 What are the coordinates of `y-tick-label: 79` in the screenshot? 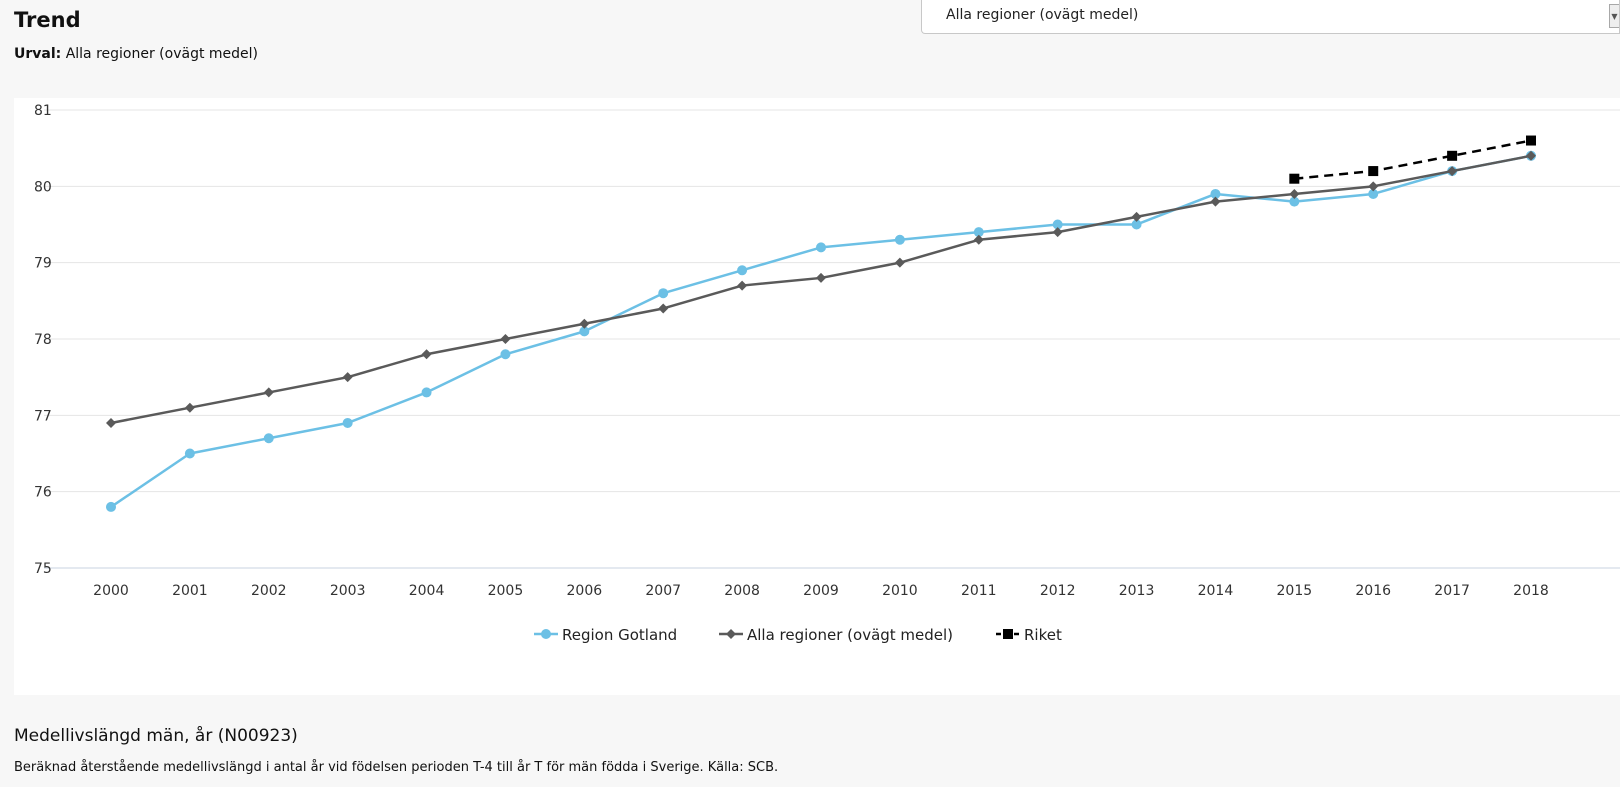 It's located at (43, 264).